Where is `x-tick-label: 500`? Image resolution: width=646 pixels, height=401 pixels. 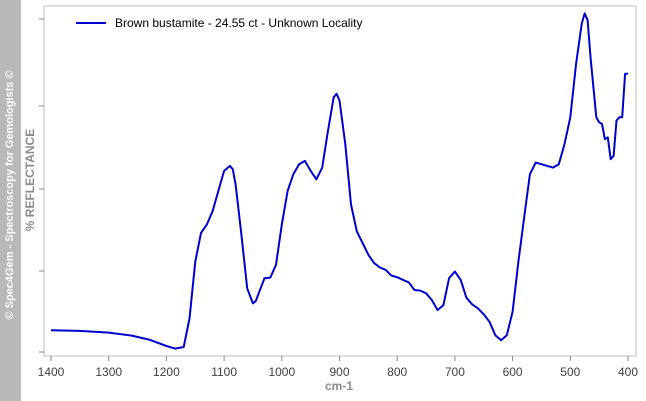 x-tick-label: 500 is located at coordinates (570, 372).